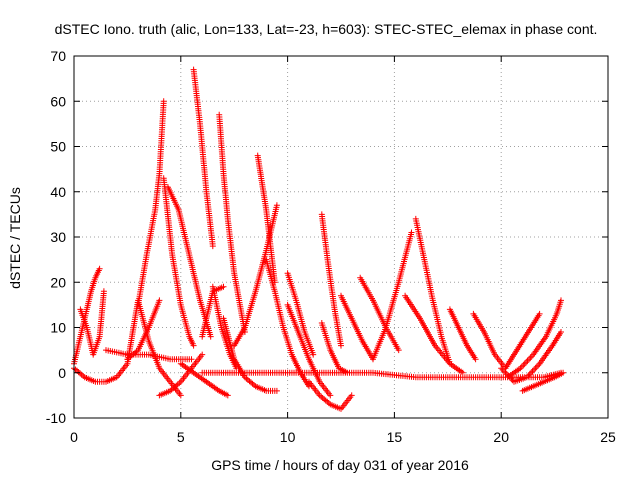  Describe the element at coordinates (58, 237) in the screenshot. I see `y-tick-label: 30` at that location.